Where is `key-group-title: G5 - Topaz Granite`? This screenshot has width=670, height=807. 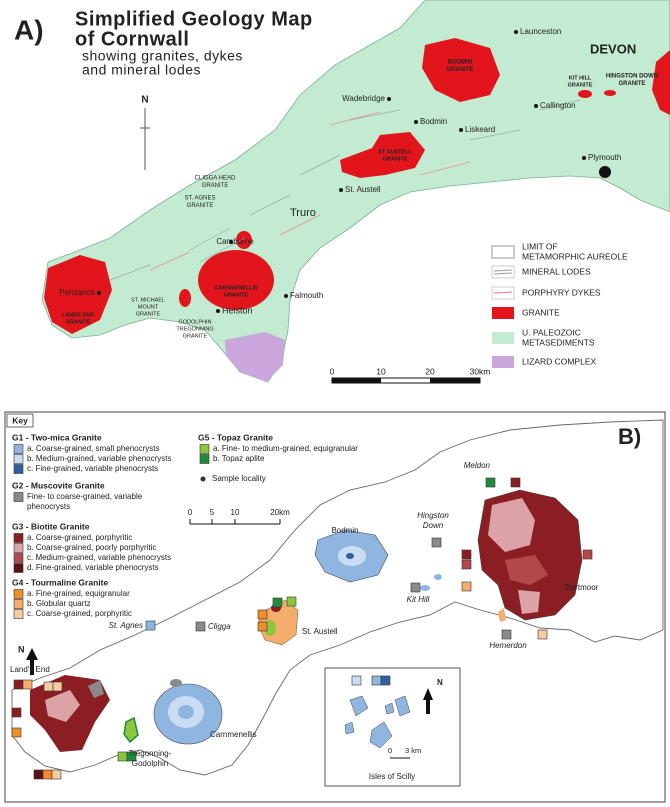
key-group-title: G5 - Topaz Granite is located at coordinates (235, 437).